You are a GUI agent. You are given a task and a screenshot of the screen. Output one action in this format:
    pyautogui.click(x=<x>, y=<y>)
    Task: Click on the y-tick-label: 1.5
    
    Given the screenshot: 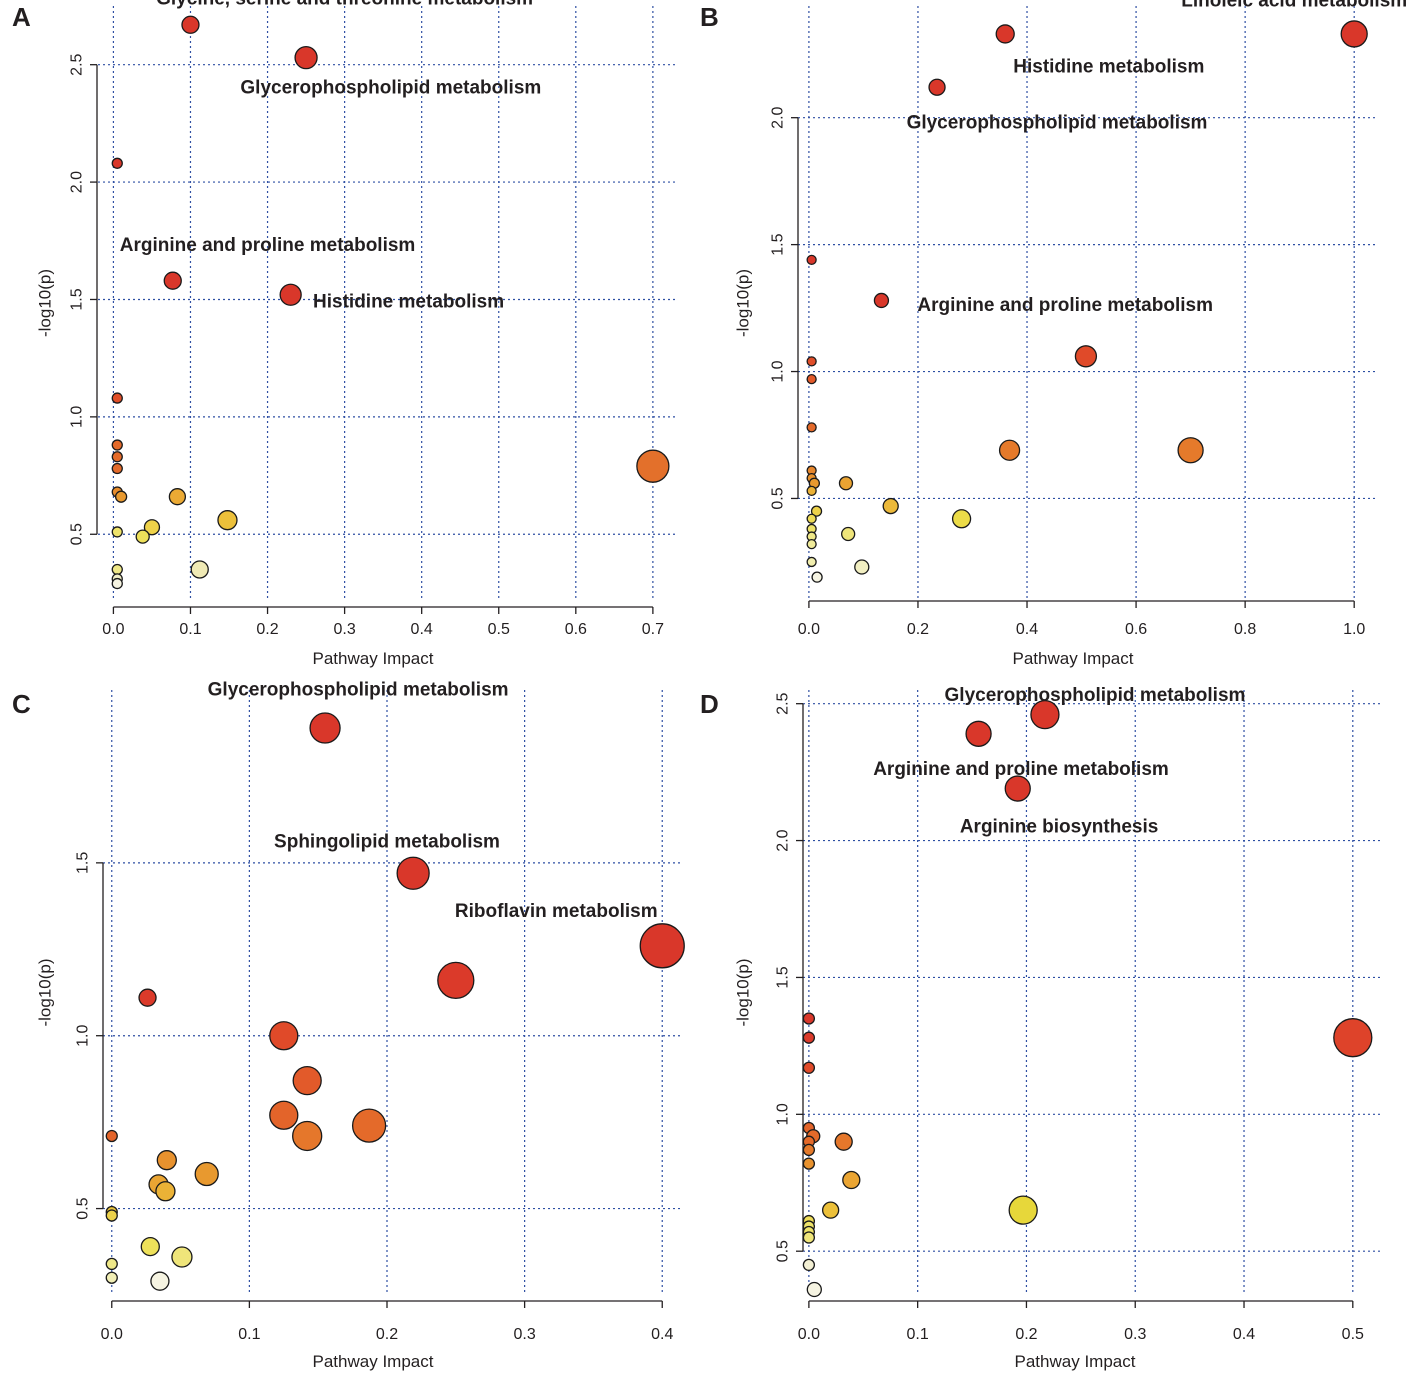 What is the action you would take?
    pyautogui.click(x=77, y=299)
    